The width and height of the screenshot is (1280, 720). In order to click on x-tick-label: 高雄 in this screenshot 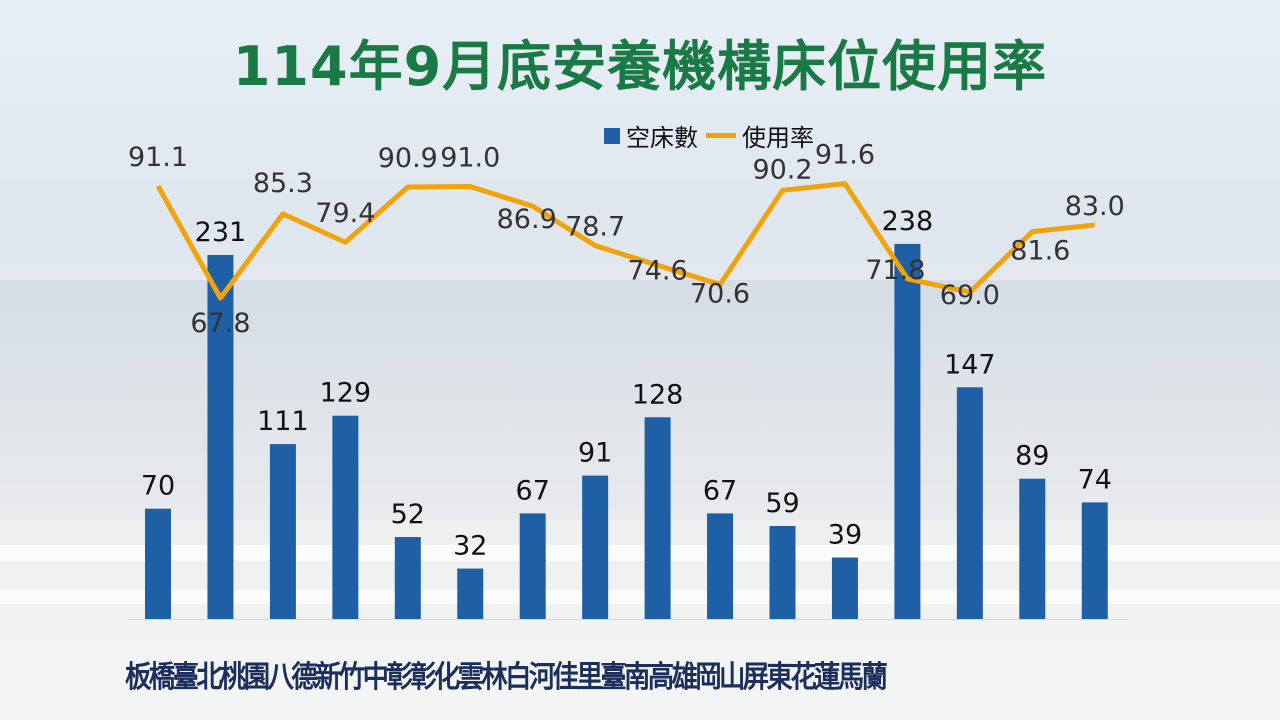, I will do `click(672, 677)`.